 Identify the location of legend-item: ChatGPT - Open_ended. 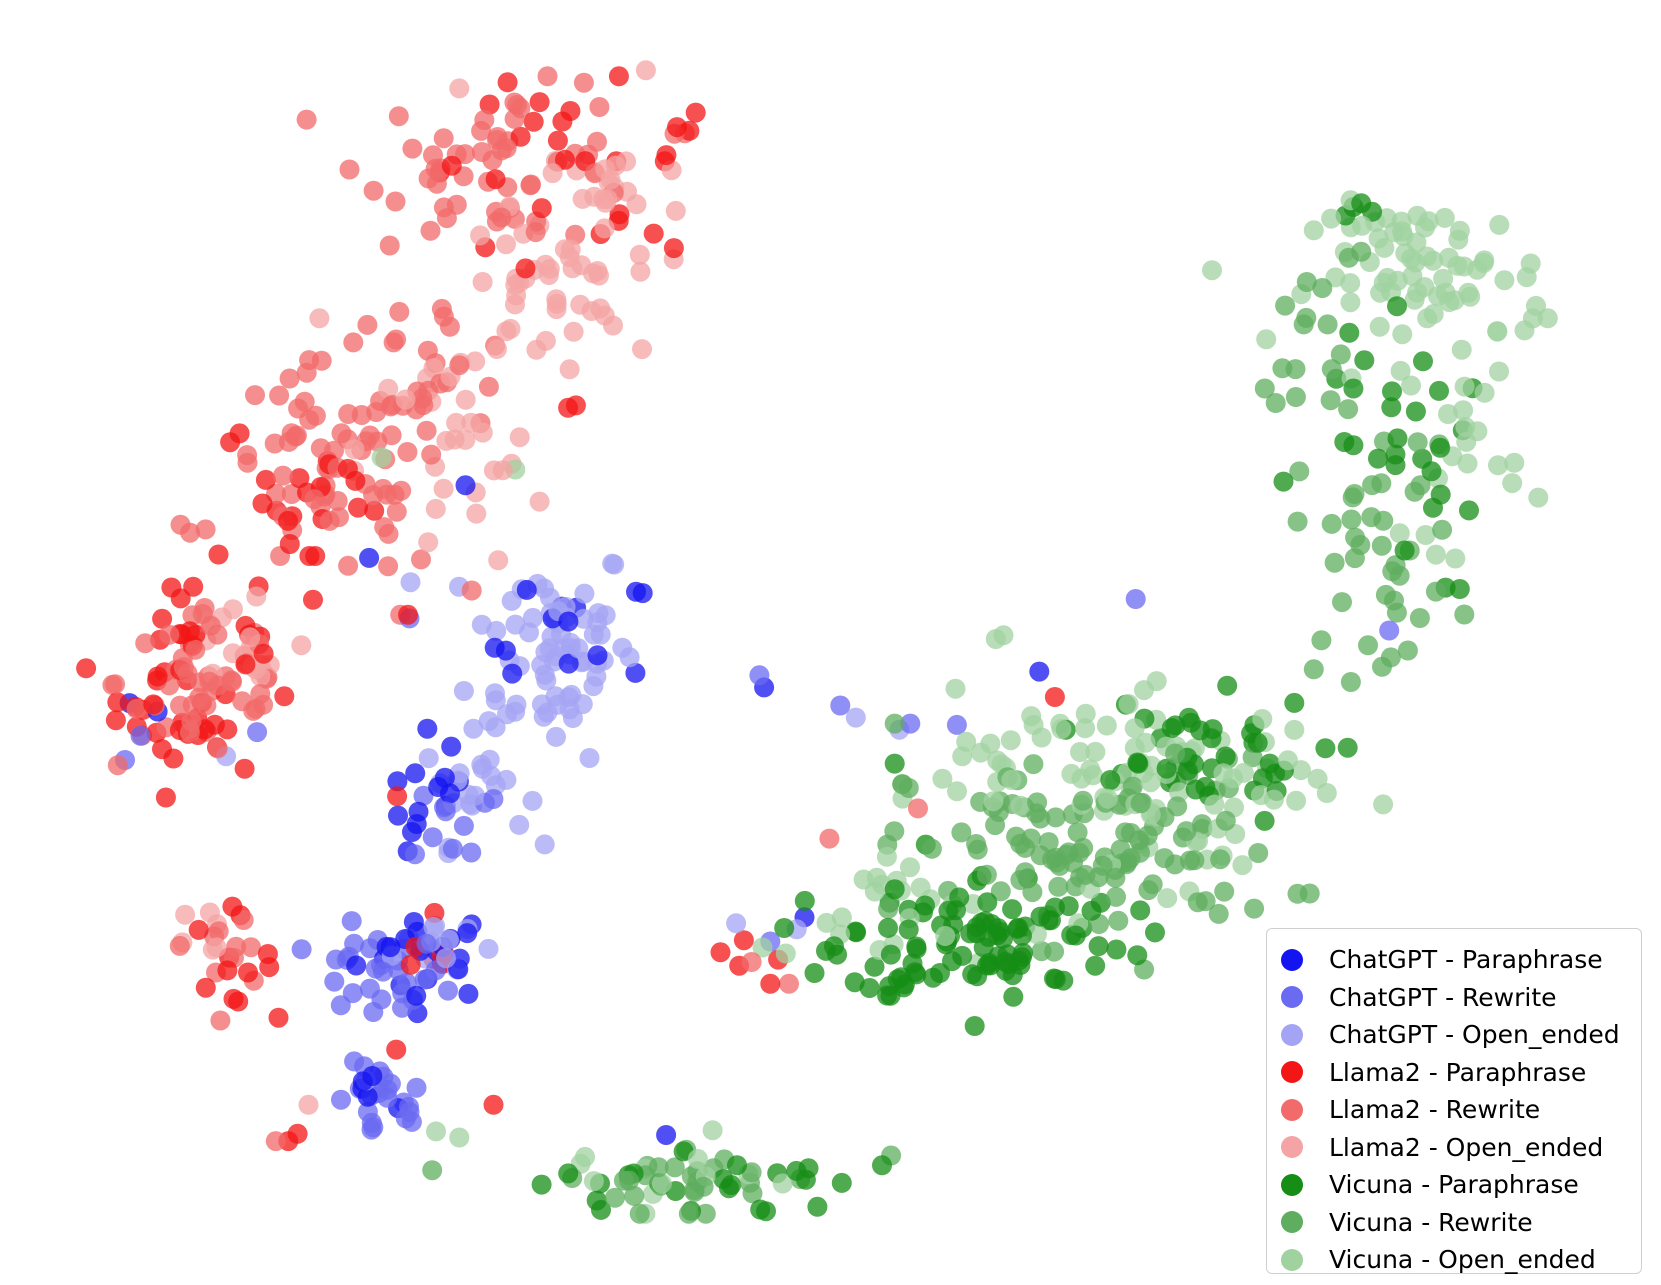
(1461, 1035).